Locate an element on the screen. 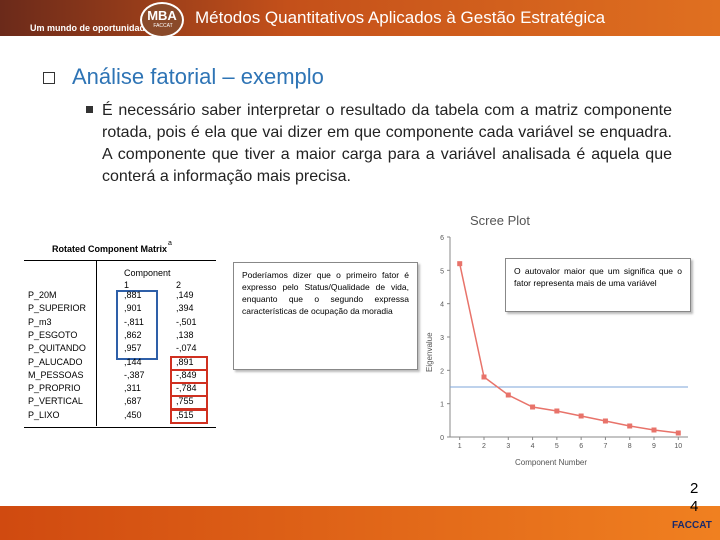 This screenshot has height=540, width=720. cell: -,074 is located at coordinates (186, 348).